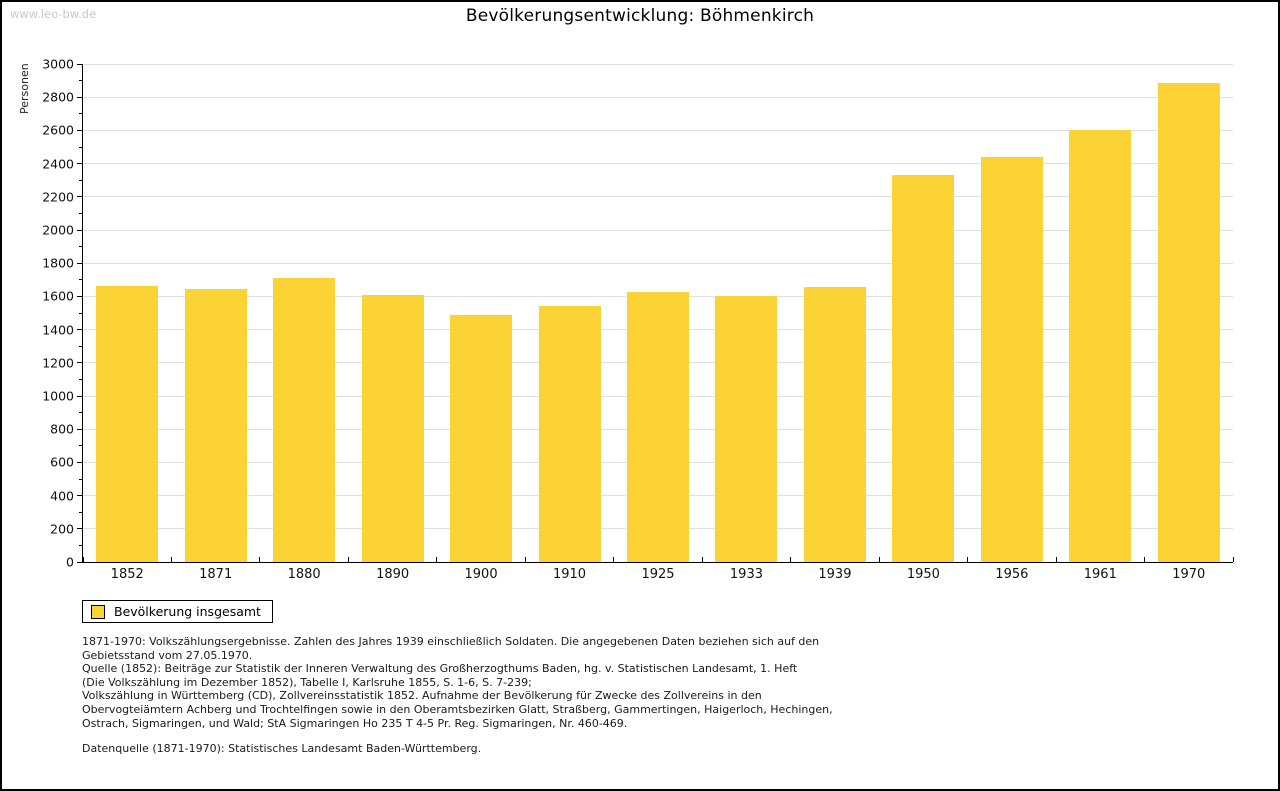  Describe the element at coordinates (58, 296) in the screenshot. I see `y-axis-label: 1600` at that location.